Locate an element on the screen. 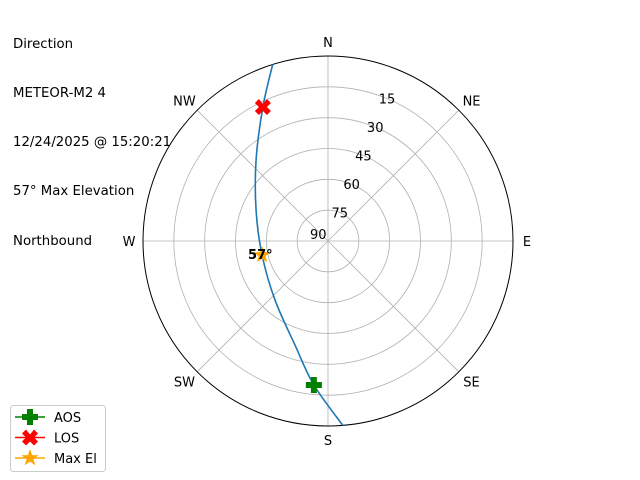  los-marker is located at coordinates (262, 106).